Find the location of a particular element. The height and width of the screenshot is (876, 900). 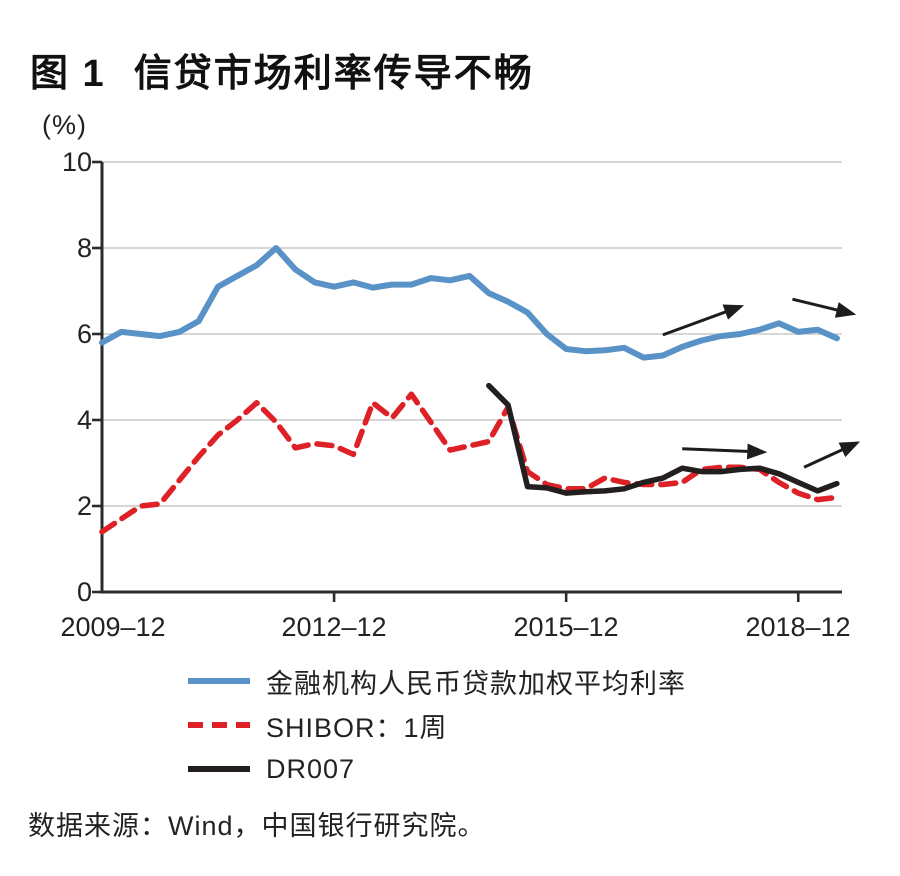

y-tick-0: 0 is located at coordinates (84, 592).